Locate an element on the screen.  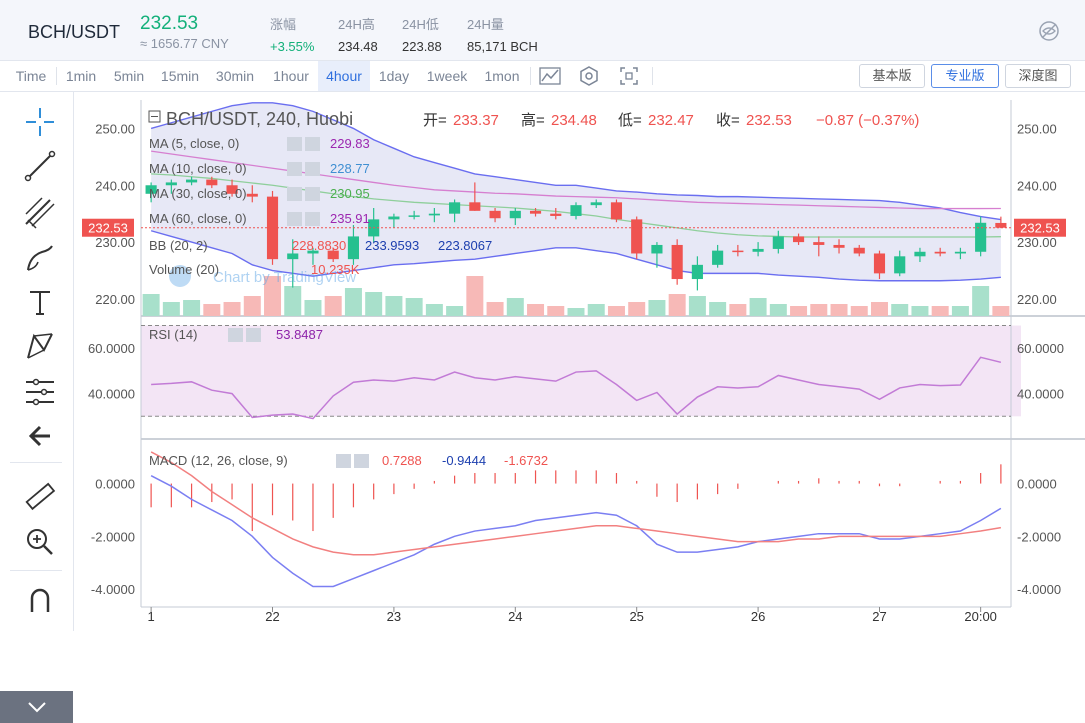
macd-line-value: -0.9444 is located at coordinates (464, 460).